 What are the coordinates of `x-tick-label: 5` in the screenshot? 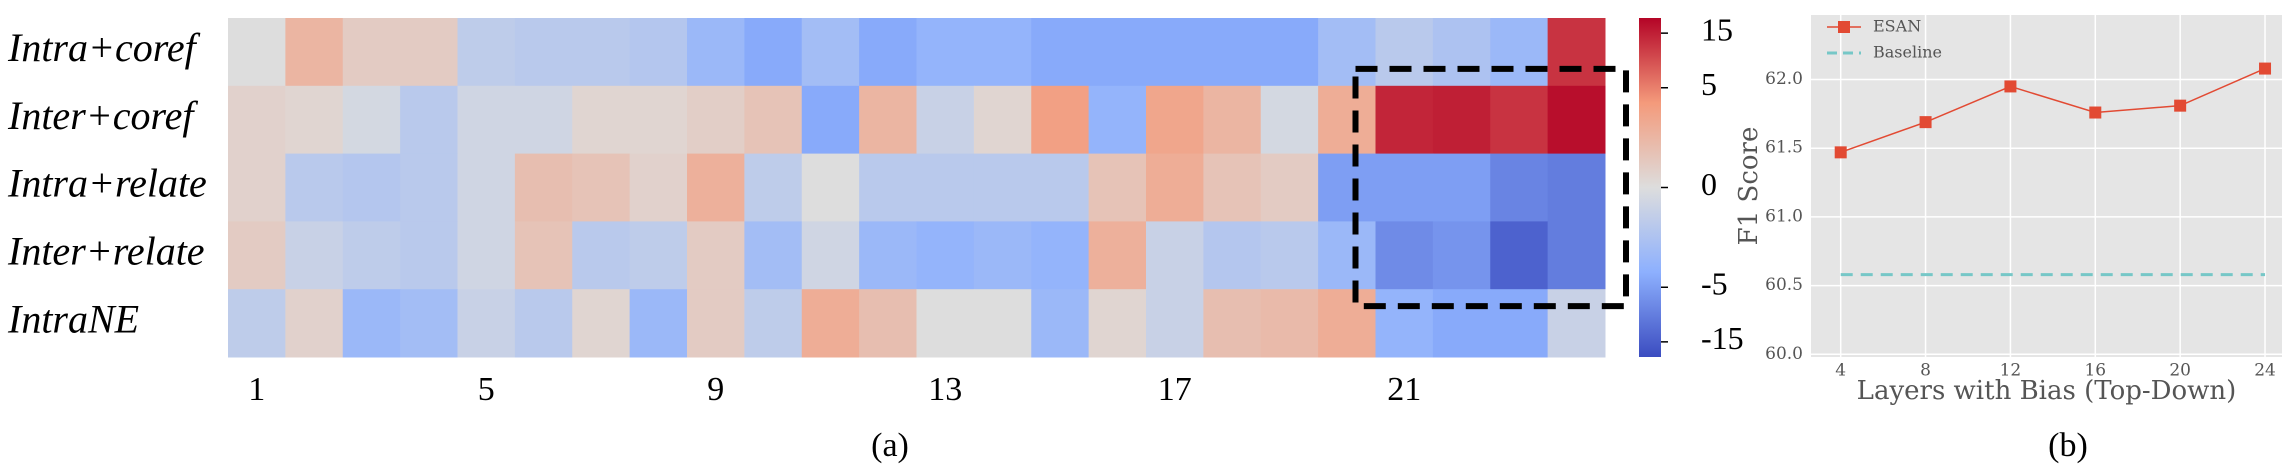 It's located at (486, 389).